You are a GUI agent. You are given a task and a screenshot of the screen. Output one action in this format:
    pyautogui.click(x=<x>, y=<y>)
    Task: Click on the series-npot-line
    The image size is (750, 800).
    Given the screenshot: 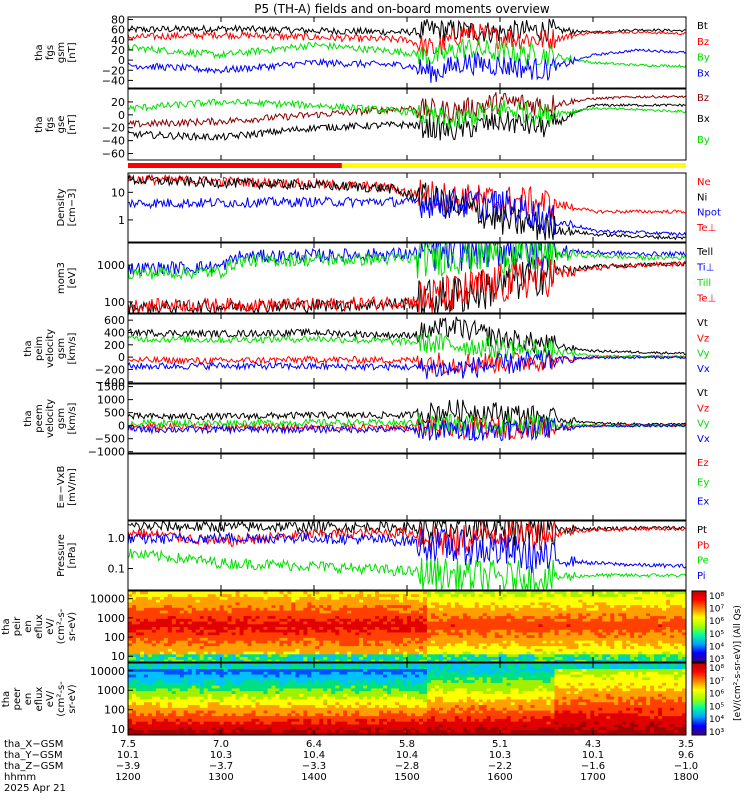 What is the action you would take?
    pyautogui.click(x=407, y=212)
    